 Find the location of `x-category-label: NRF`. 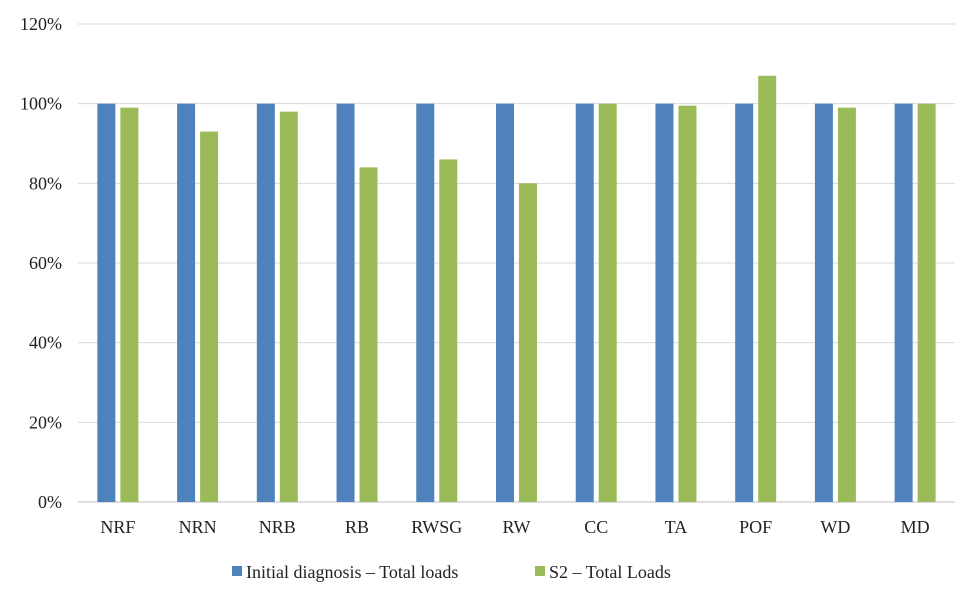

x-category-label: NRF is located at coordinates (117, 527).